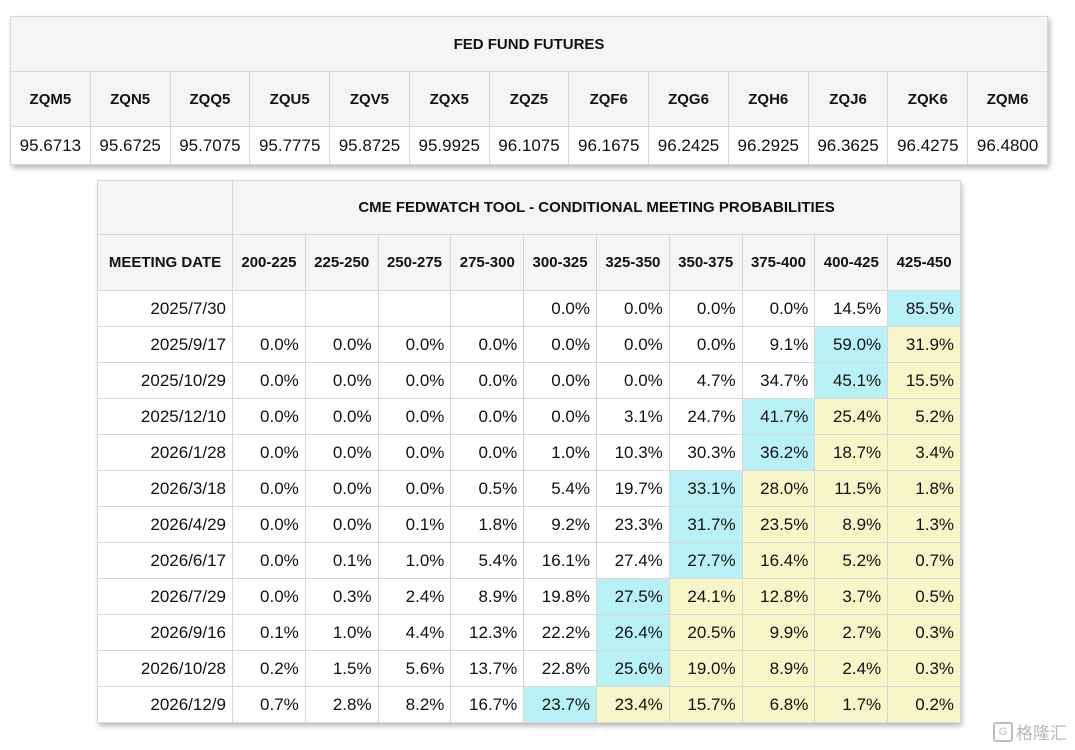  Describe the element at coordinates (369, 99) in the screenshot. I see `futures-symbol: ZQV5` at that location.